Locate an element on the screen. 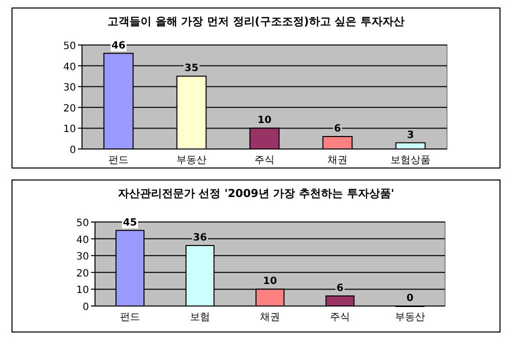 This screenshot has width=520, height=350. data-label: 46 is located at coordinates (119, 46).